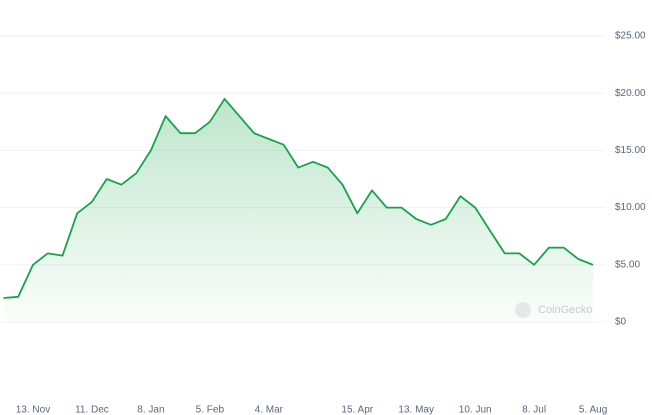 The height and width of the screenshot is (415, 652). What do you see at coordinates (357, 410) in the screenshot?
I see `x-tick-label: 15. Apr` at bounding box center [357, 410].